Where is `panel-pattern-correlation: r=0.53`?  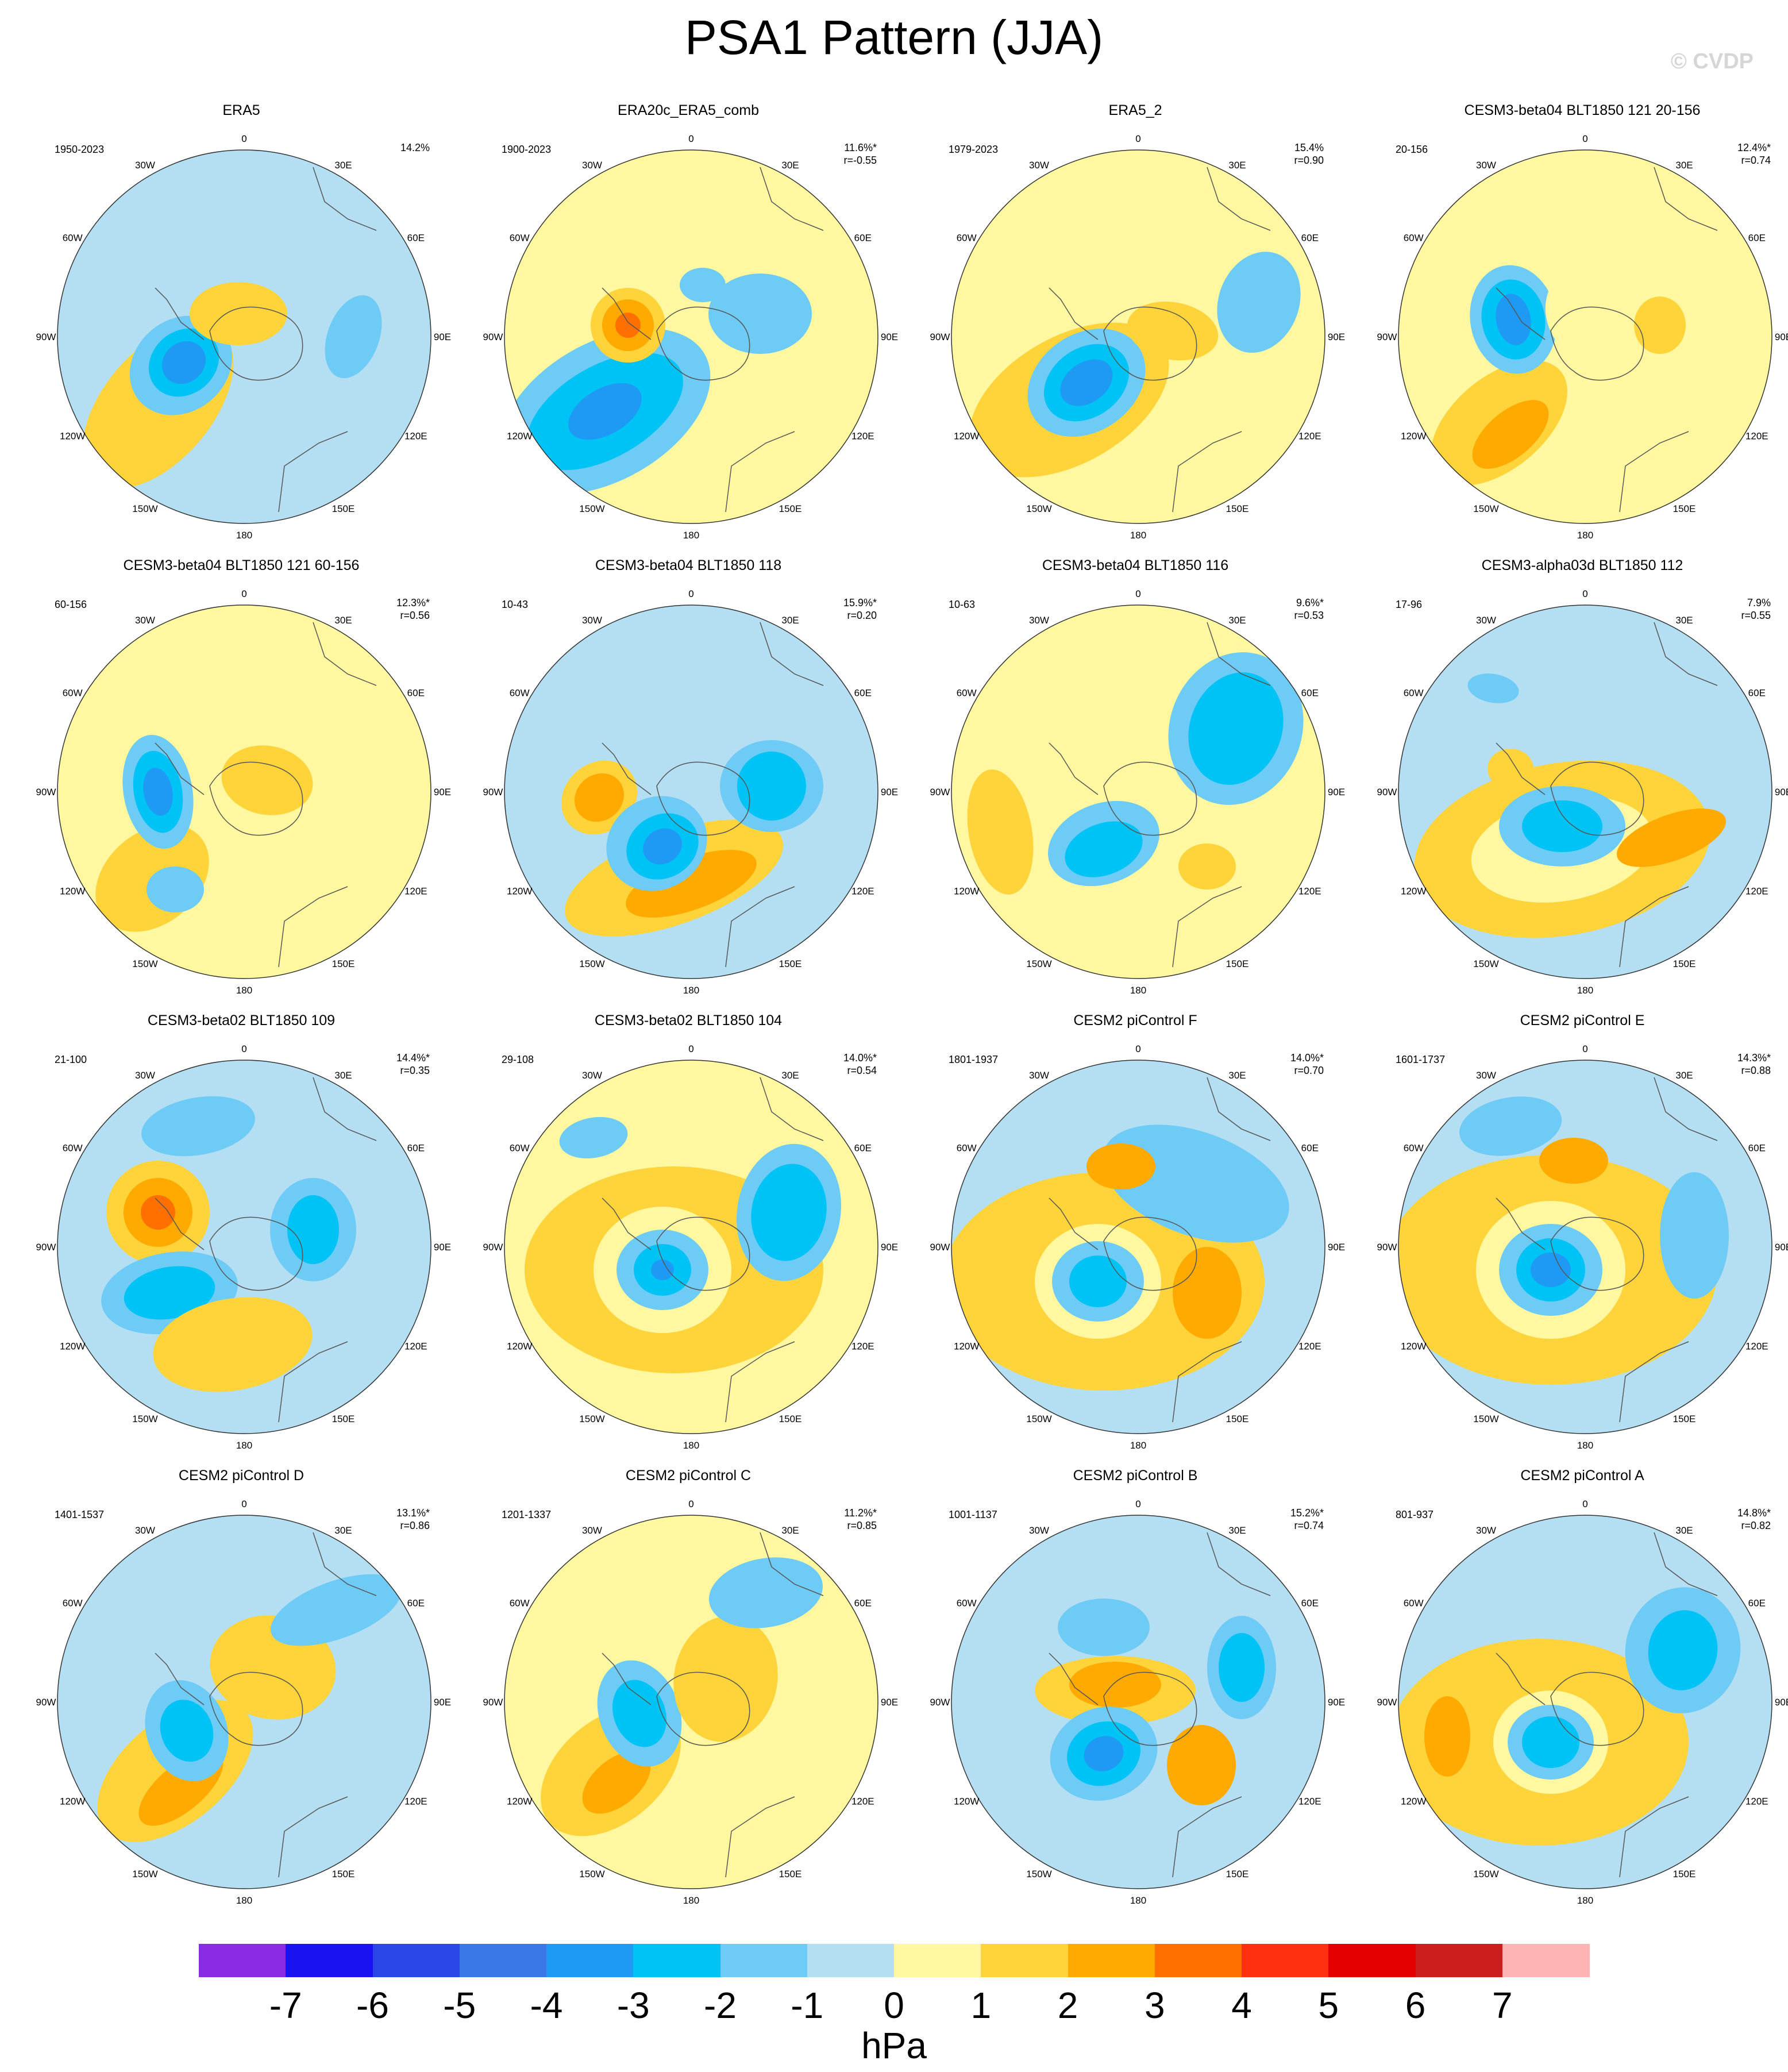 panel-pattern-correlation: r=0.53 is located at coordinates (1309, 616).